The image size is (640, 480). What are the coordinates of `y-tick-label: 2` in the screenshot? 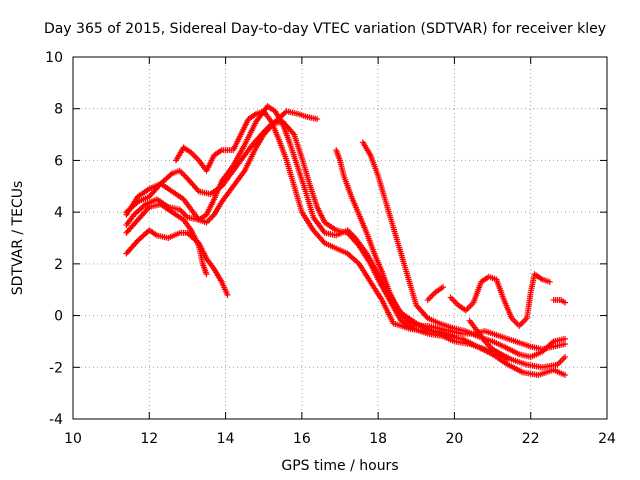 It's located at (58, 265).